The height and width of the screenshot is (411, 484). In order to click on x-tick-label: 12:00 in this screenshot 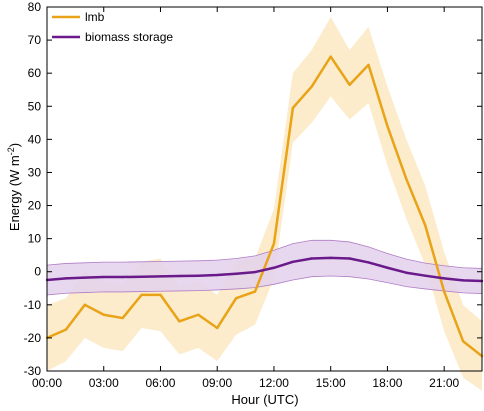, I will do `click(274, 383)`.